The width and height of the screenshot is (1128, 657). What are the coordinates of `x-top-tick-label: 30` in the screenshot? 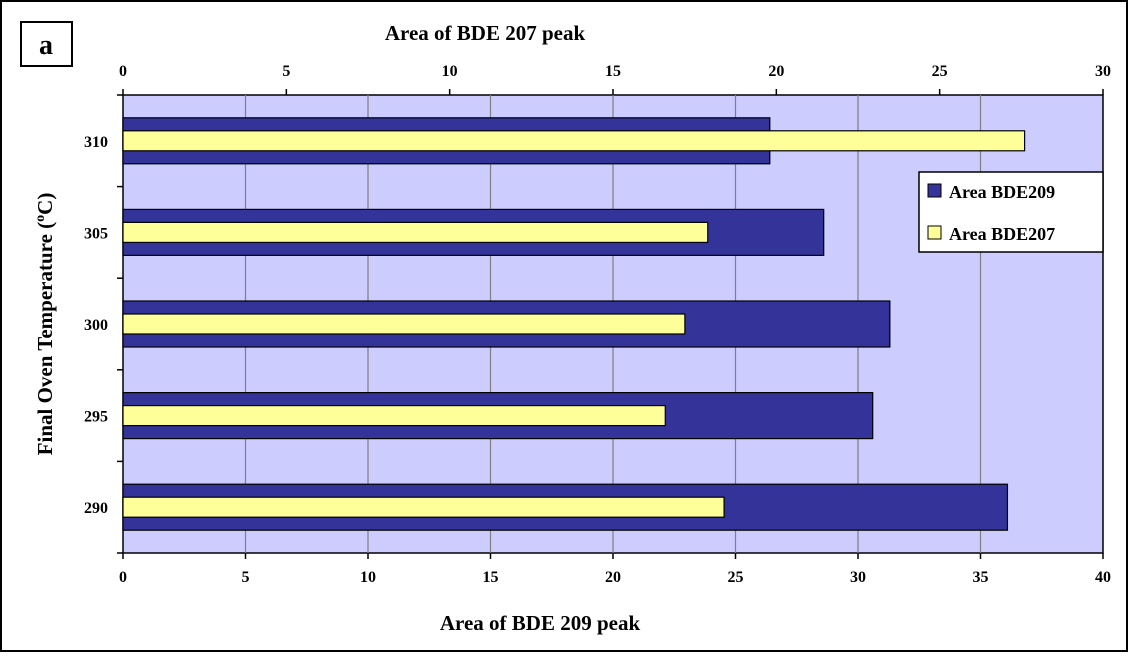 It's located at (1103, 71).